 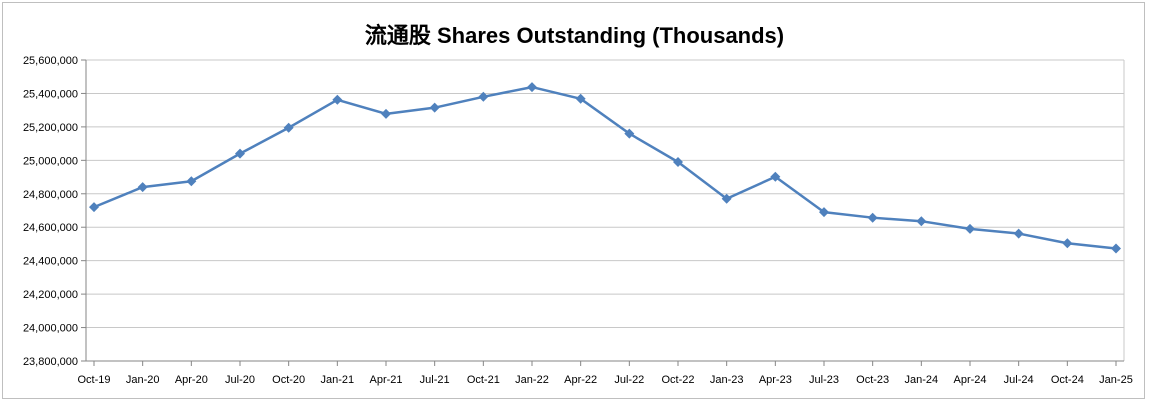 What do you see at coordinates (50, 61) in the screenshot?
I see `y-tick-label: 25,600,000` at bounding box center [50, 61].